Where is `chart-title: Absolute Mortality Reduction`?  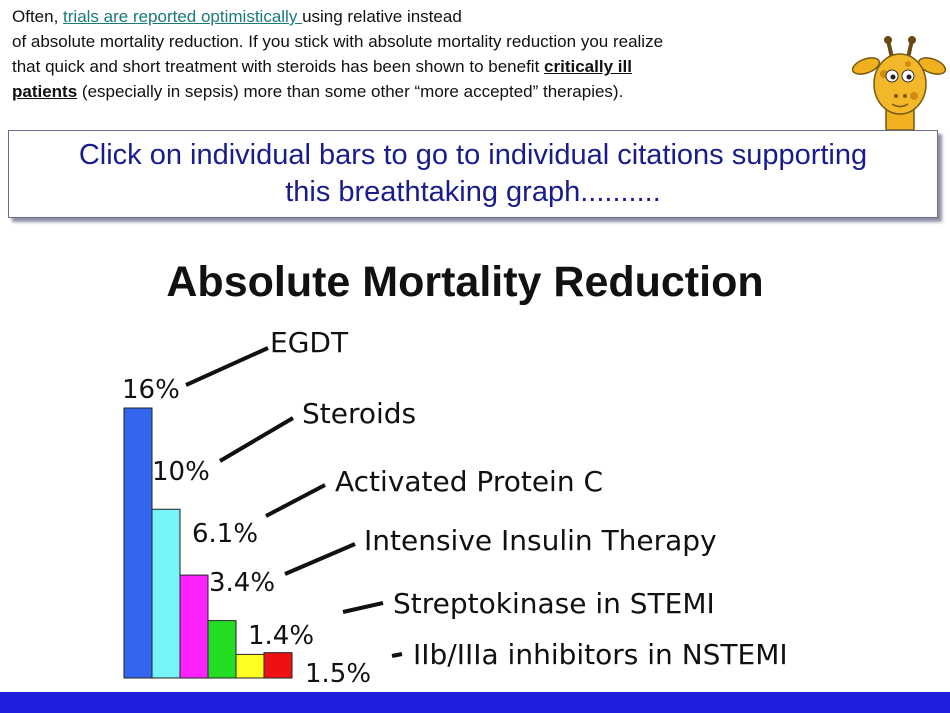
chart-title: Absolute Mortality Reduction is located at coordinates (465, 282).